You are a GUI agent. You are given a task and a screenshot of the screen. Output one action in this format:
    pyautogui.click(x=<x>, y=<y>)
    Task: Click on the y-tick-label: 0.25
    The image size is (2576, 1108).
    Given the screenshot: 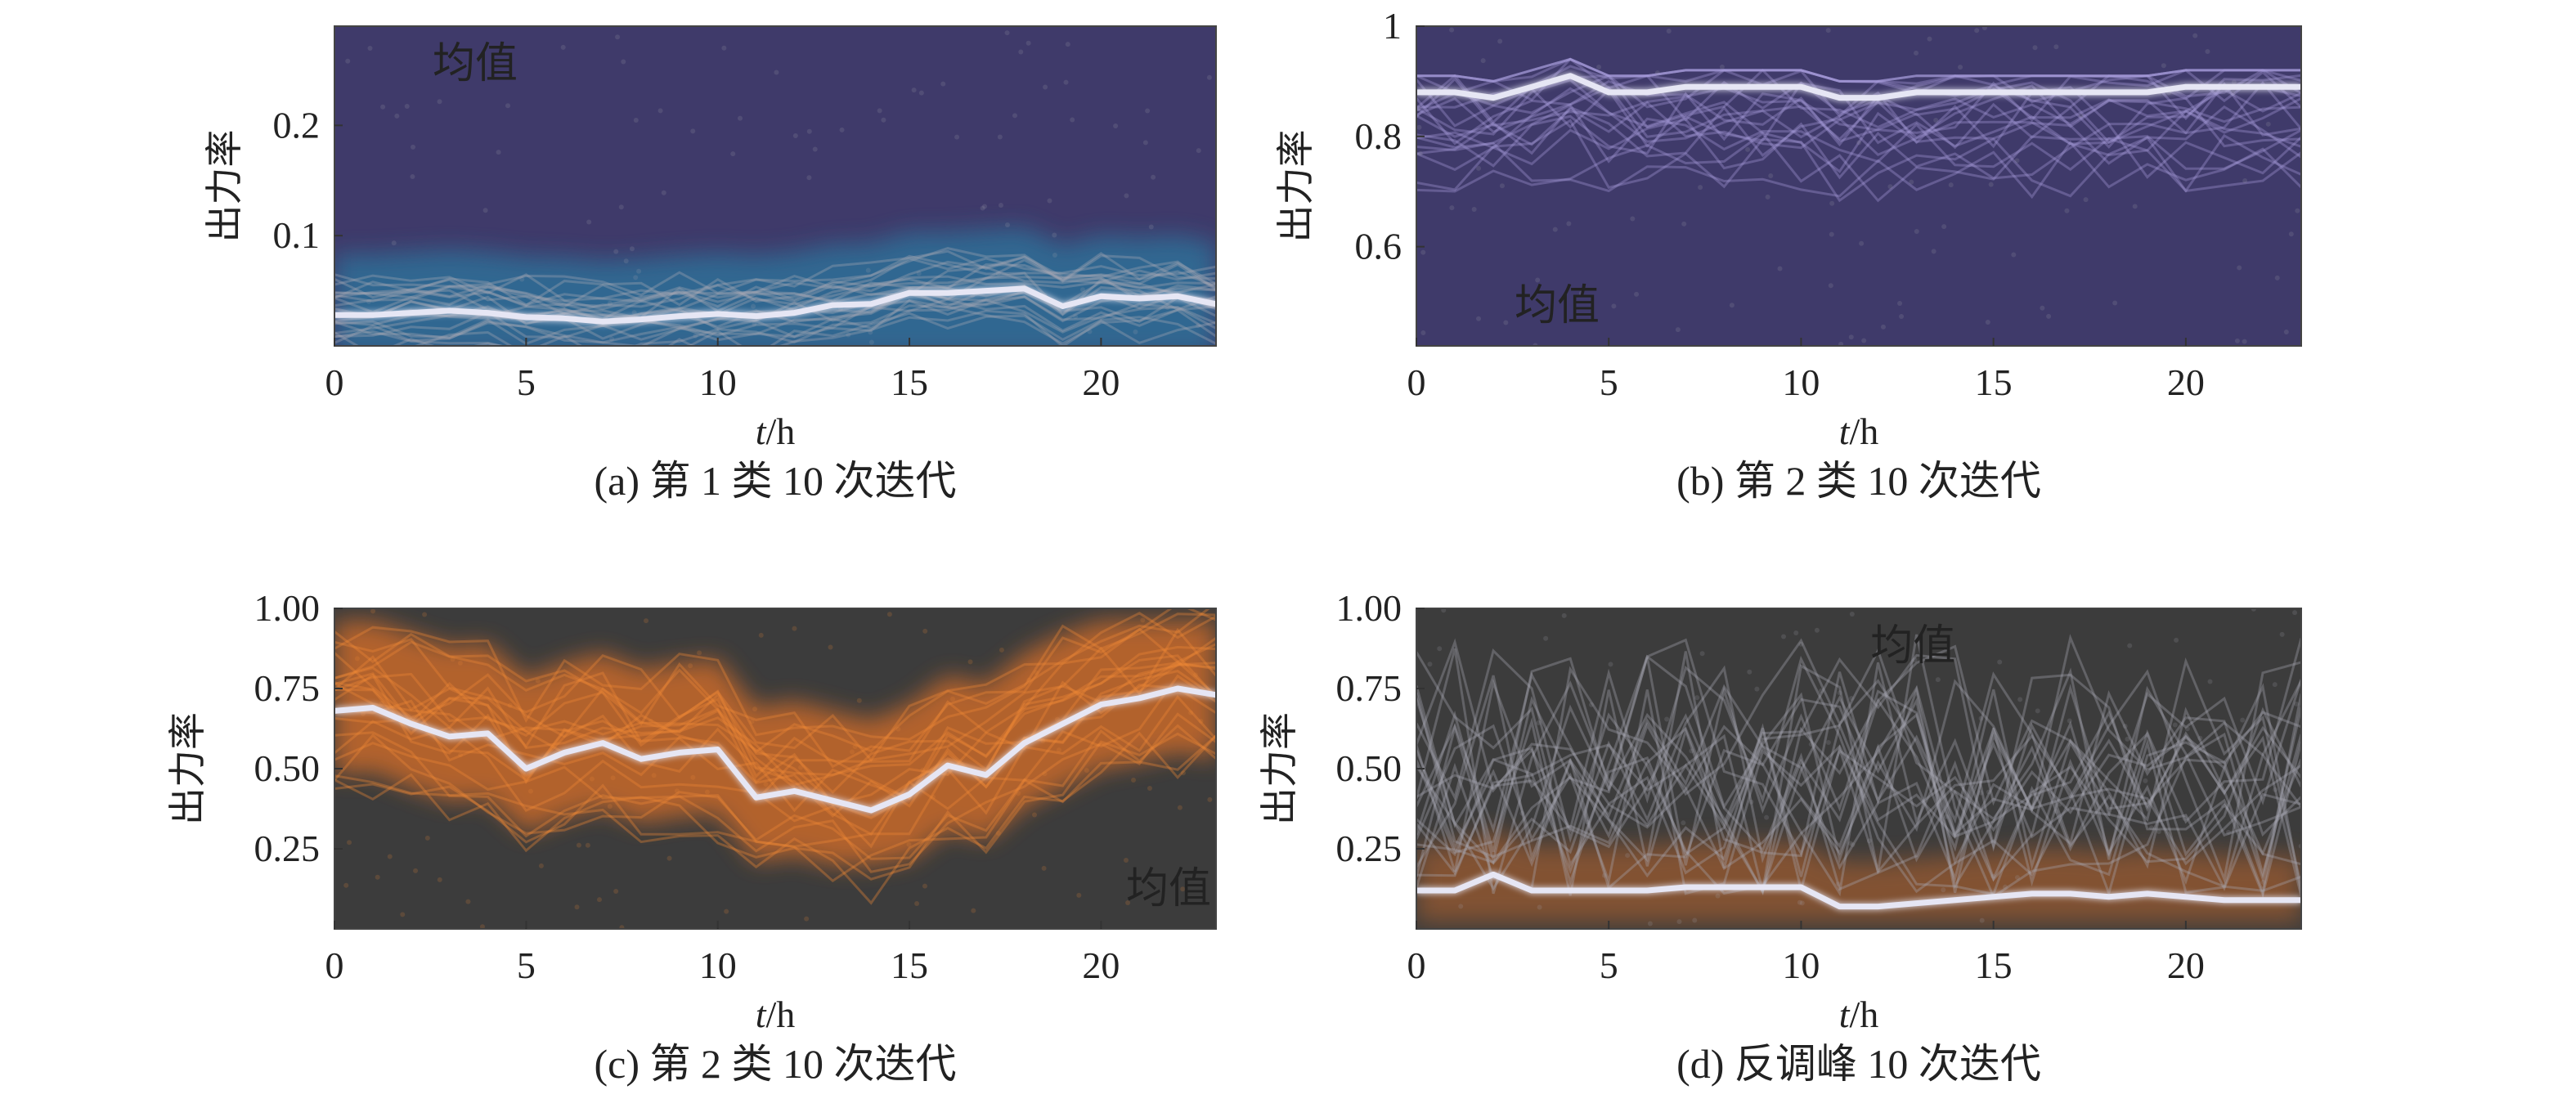 What is the action you would take?
    pyautogui.click(x=1369, y=849)
    